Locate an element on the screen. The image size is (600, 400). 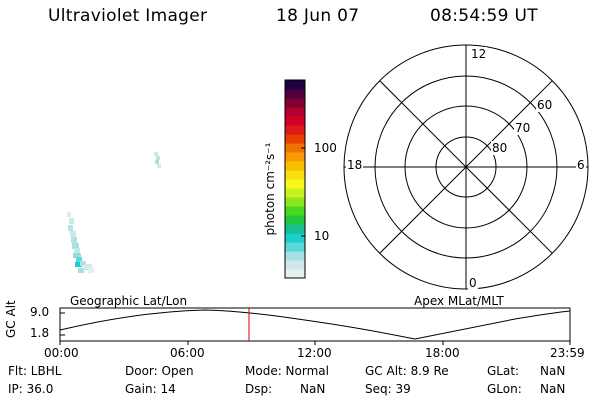
colorbar-frame is located at coordinates (295, 179).